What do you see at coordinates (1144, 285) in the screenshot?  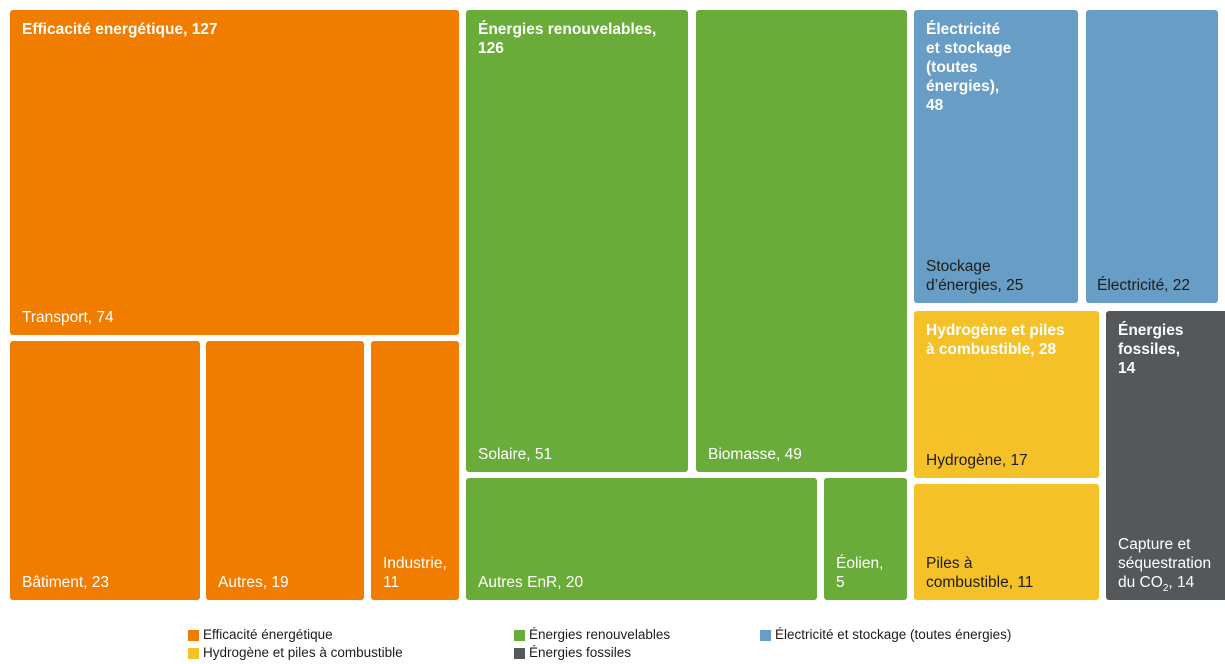 I see `tile-label-electricite: Électricité, 22` at bounding box center [1144, 285].